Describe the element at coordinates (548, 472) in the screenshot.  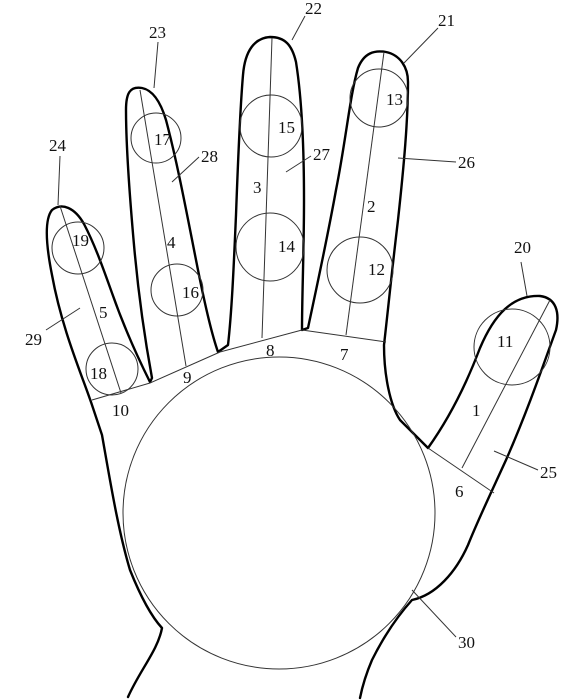
I see `label-25: 25` at that location.